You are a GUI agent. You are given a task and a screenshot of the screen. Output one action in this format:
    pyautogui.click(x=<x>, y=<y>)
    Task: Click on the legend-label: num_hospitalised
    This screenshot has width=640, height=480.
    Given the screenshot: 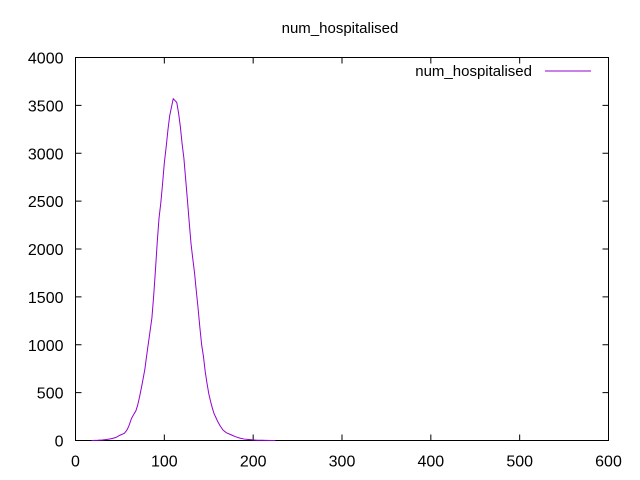 What is the action you would take?
    pyautogui.click(x=473, y=71)
    